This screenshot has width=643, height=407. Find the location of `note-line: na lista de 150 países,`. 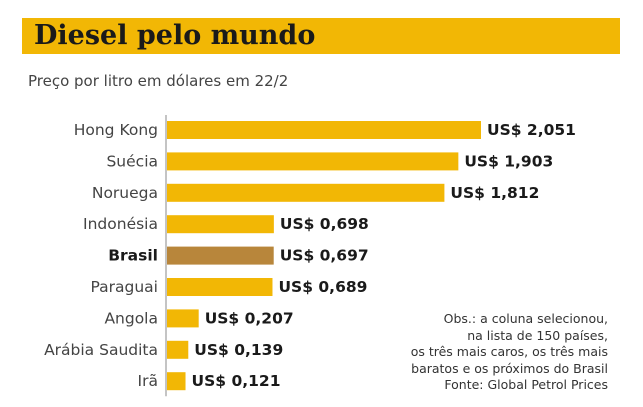

note-line: na lista de 150 países, is located at coordinates (537, 335).